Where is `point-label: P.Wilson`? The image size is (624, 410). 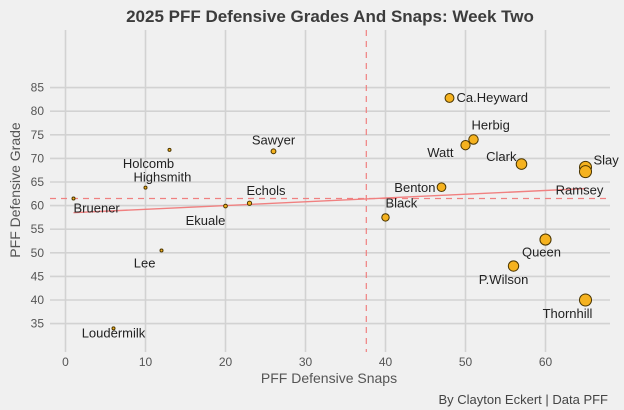 point-label: P.Wilson is located at coordinates (504, 279).